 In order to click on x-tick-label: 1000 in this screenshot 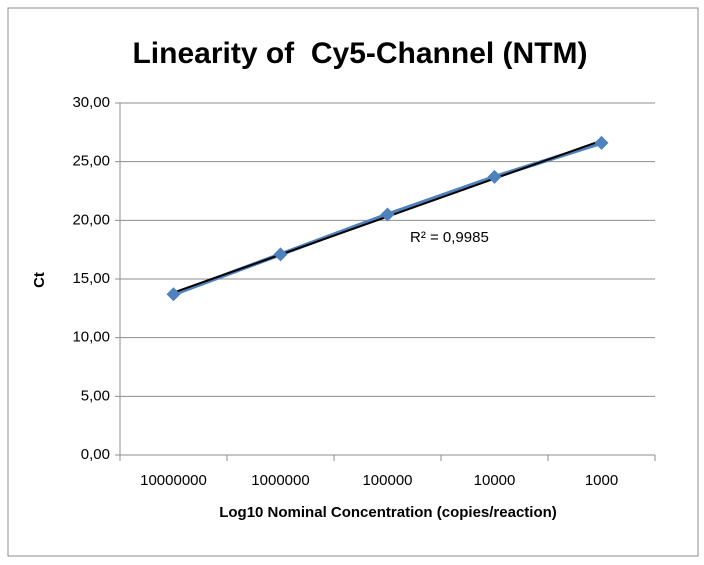, I will do `click(601, 480)`.